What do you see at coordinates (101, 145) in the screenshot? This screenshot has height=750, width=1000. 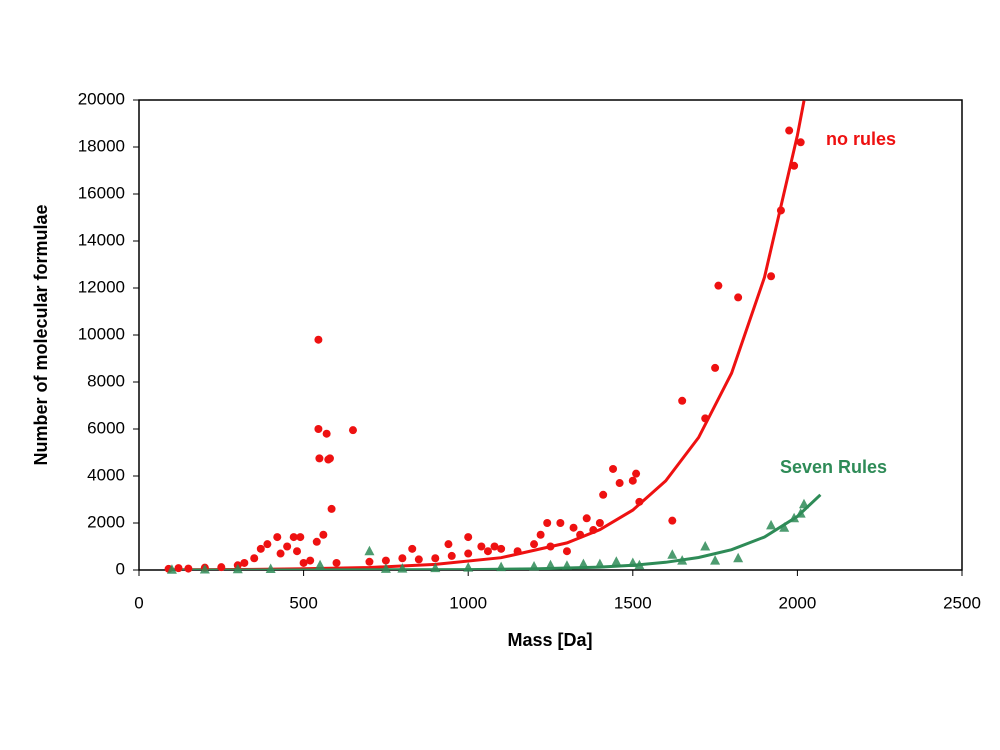 I see `y-tick-label: 18000` at bounding box center [101, 145].